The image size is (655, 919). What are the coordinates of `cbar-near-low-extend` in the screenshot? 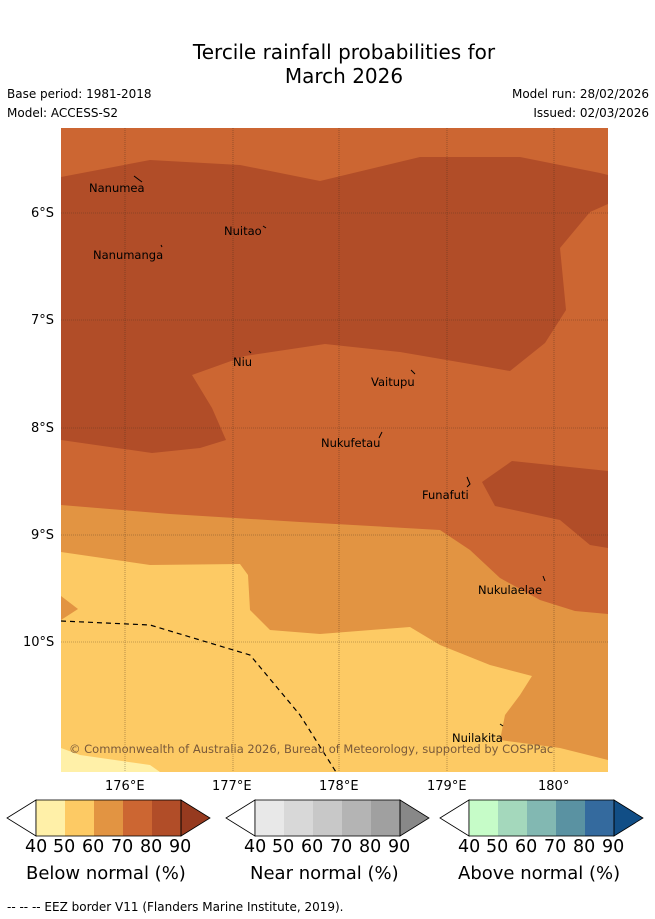 It's located at (240, 818).